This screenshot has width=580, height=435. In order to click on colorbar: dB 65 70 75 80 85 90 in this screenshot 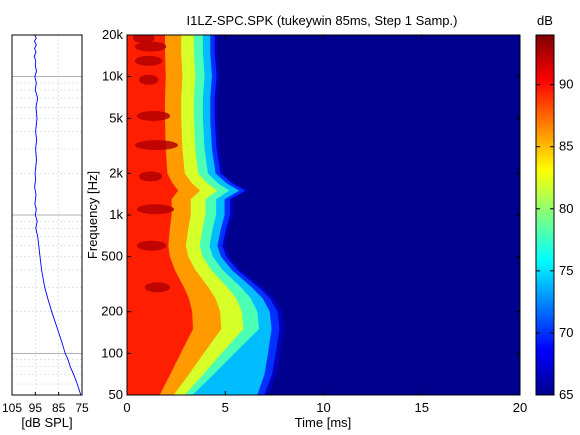, I will do `click(554, 207)`.